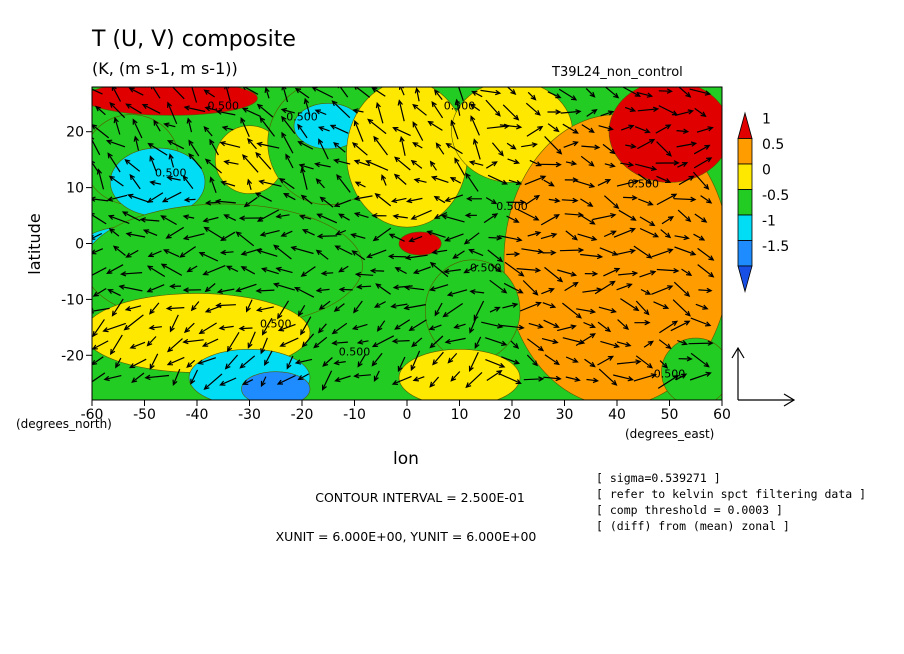 The height and width of the screenshot is (654, 904). What do you see at coordinates (92, 415) in the screenshot?
I see `x-tick-label: -60` at bounding box center [92, 415].